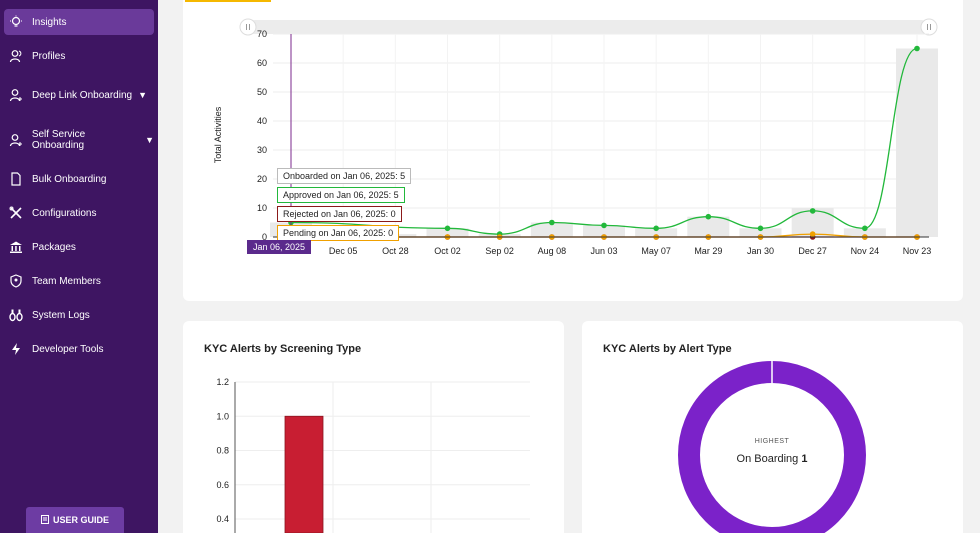 The width and height of the screenshot is (980, 533). Describe the element at coordinates (79, 22) in the screenshot. I see `sidebar-item-insights: Insights` at that location.